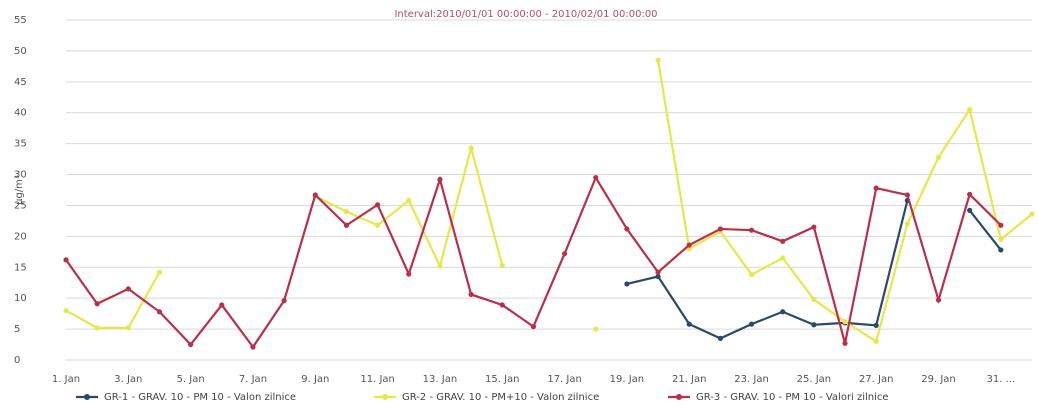 The height and width of the screenshot is (410, 1038). I want to click on y-tick-label: 35, so click(20, 144).